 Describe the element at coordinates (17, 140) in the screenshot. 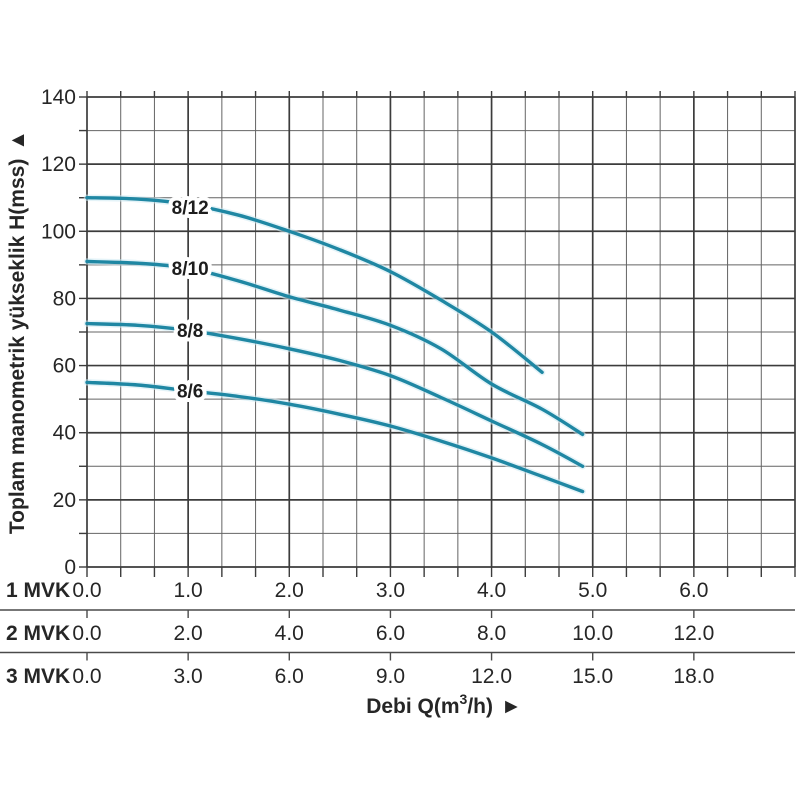

I see `up-arrow-icon: ▲` at that location.